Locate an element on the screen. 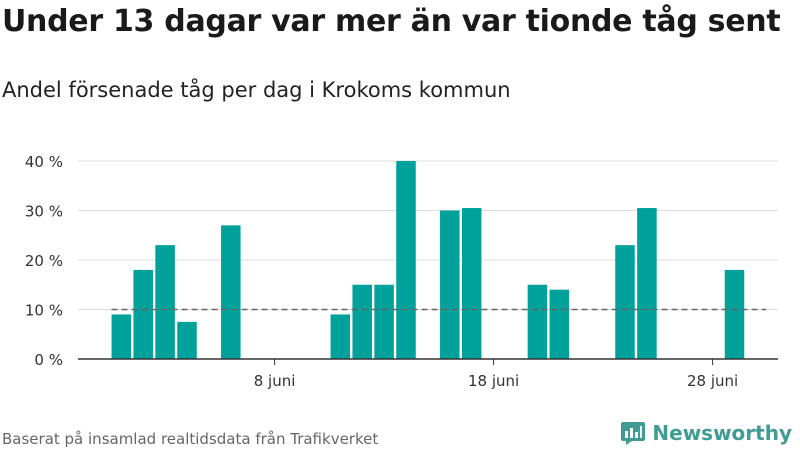  x-tick-label: 28 juni is located at coordinates (712, 381).